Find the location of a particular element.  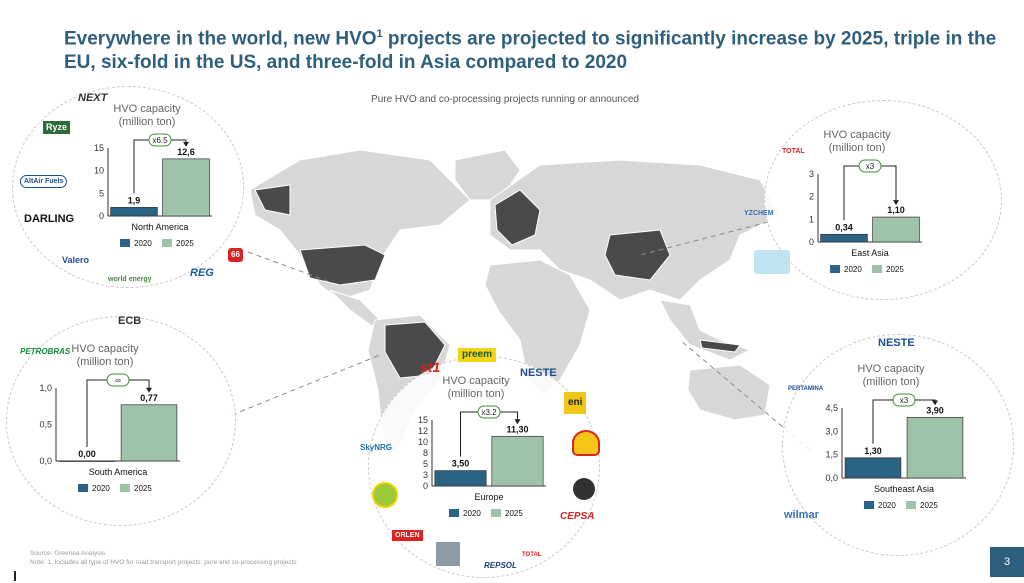

cepsa-logo: CEPSA is located at coordinates (577, 516).